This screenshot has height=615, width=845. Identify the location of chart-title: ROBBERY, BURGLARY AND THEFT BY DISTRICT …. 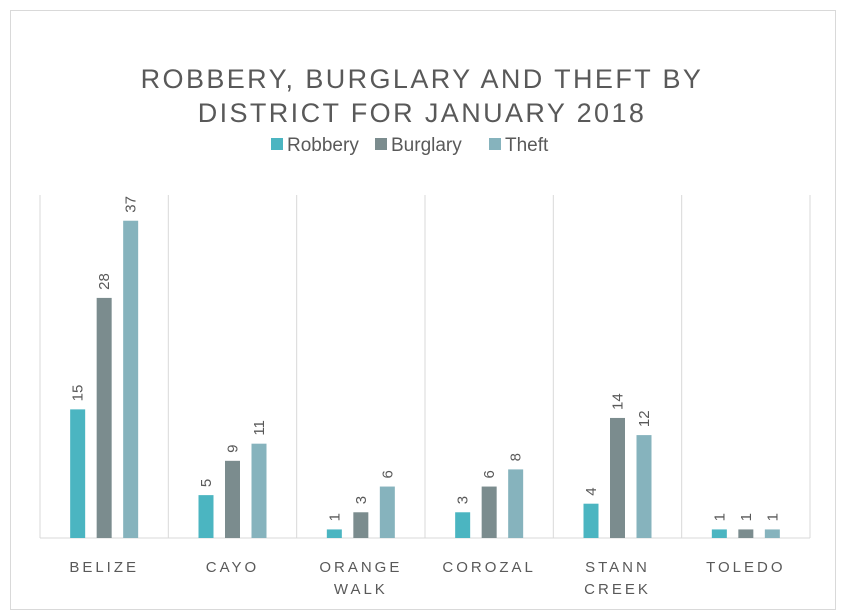
(422, 96).